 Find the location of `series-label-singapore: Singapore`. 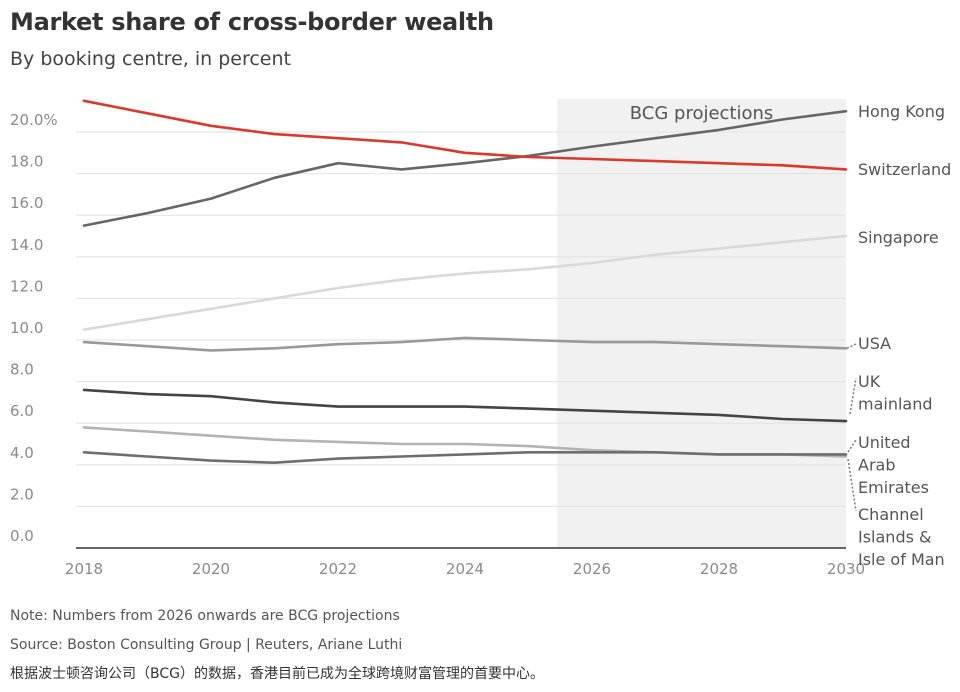

series-label-singapore: Singapore is located at coordinates (898, 237).